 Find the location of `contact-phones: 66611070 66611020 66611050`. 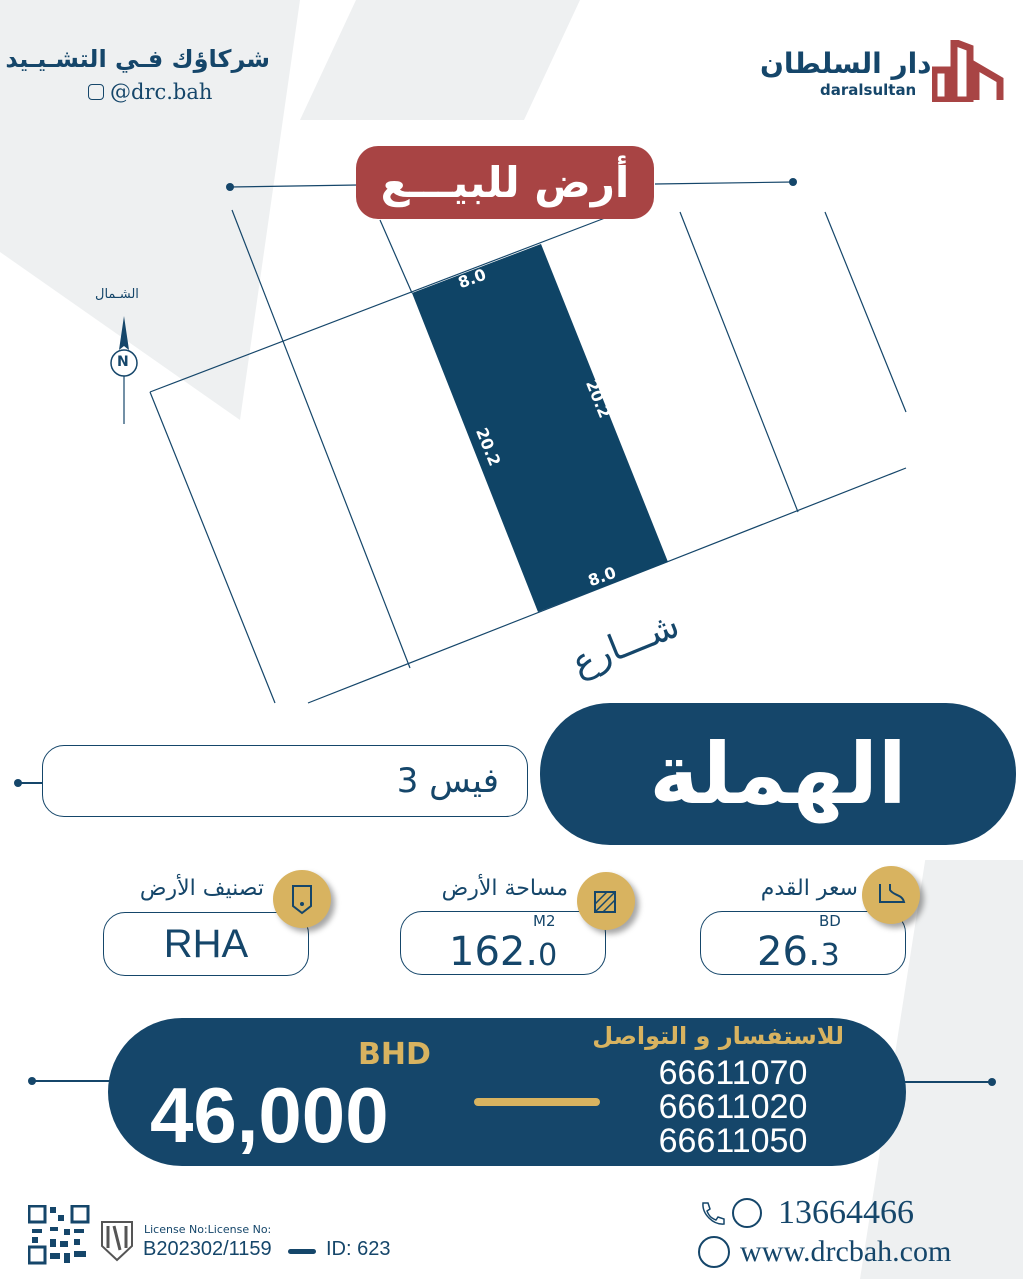

contact-phones: 66611070 66611020 66611050 is located at coordinates (733, 1107).